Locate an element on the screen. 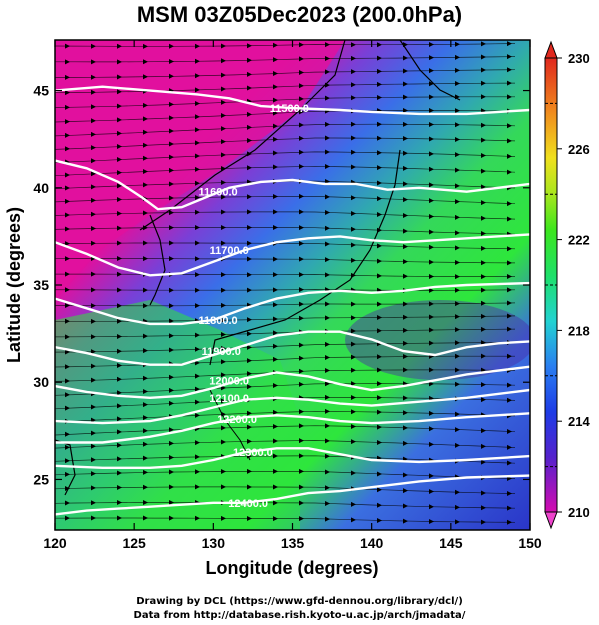 This screenshot has height=625, width=599. contour-label: 12000.0 is located at coordinates (229, 381).